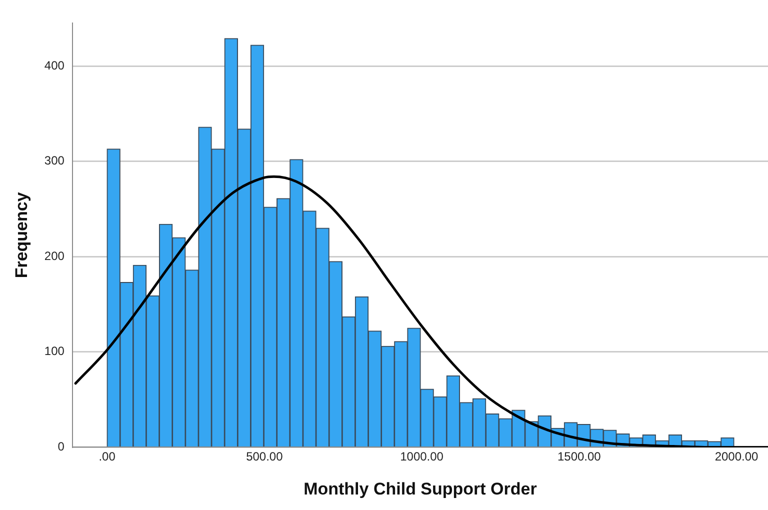  Describe the element at coordinates (54, 351) in the screenshot. I see `y-tick-label: 100` at that location.